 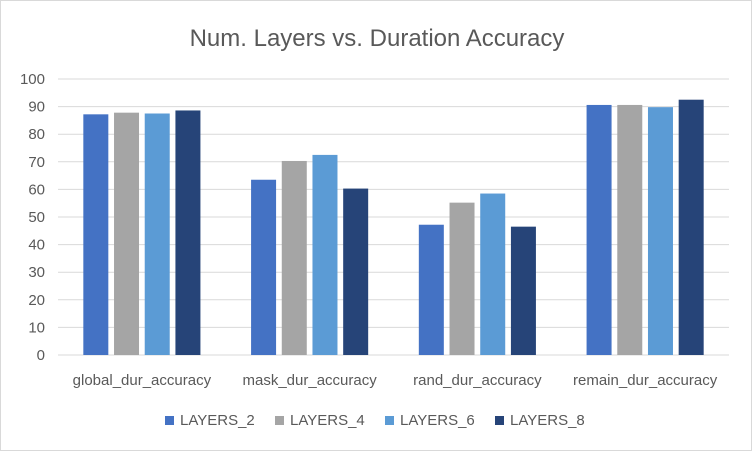 What do you see at coordinates (36, 189) in the screenshot?
I see `y-tick-label: 60` at bounding box center [36, 189].